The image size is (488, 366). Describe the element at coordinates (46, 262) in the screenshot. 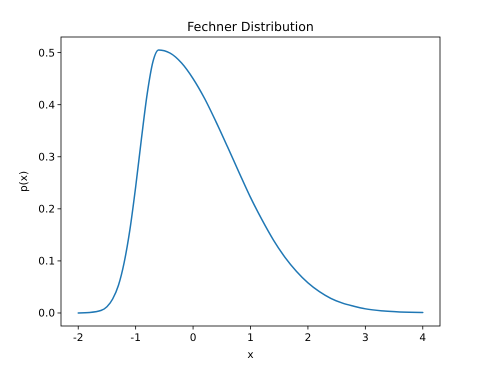

I see `y-tick-label: 0.1` at that location.